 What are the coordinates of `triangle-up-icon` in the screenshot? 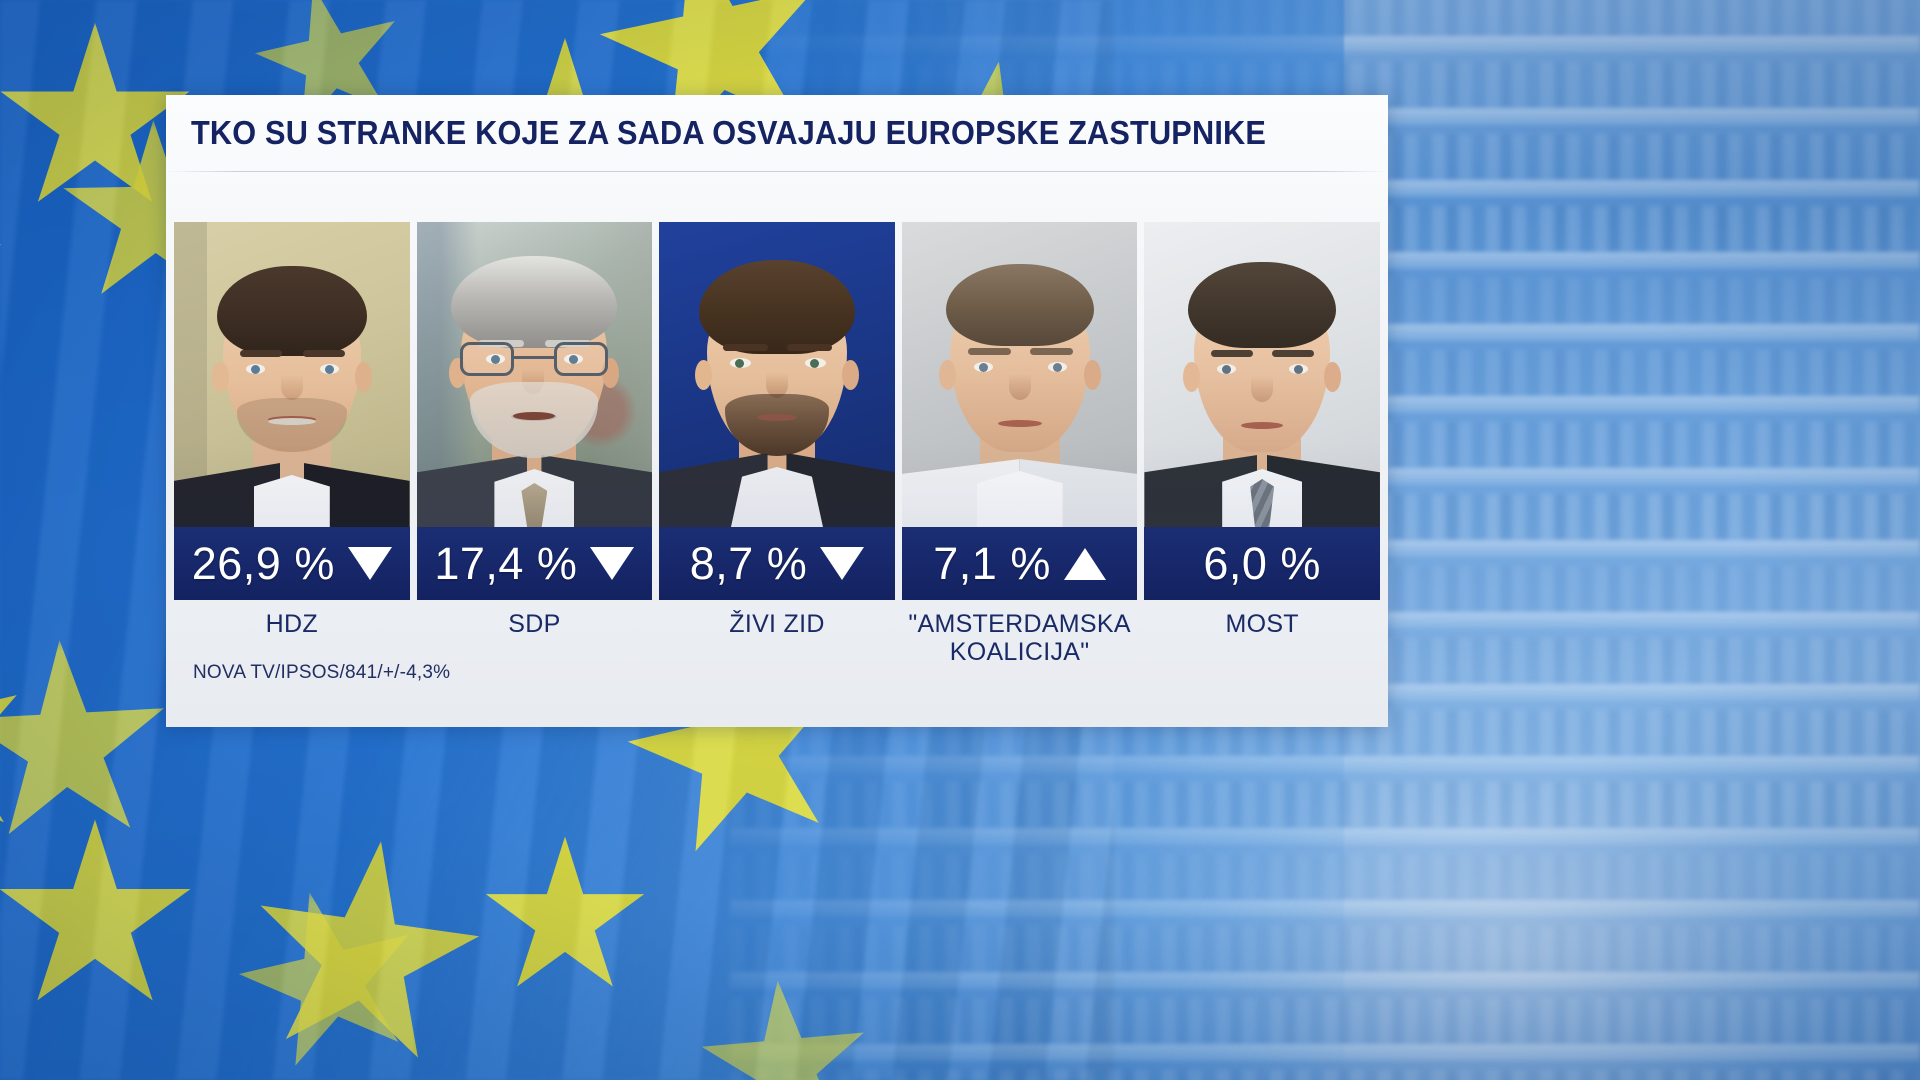 It's located at (1084, 563).